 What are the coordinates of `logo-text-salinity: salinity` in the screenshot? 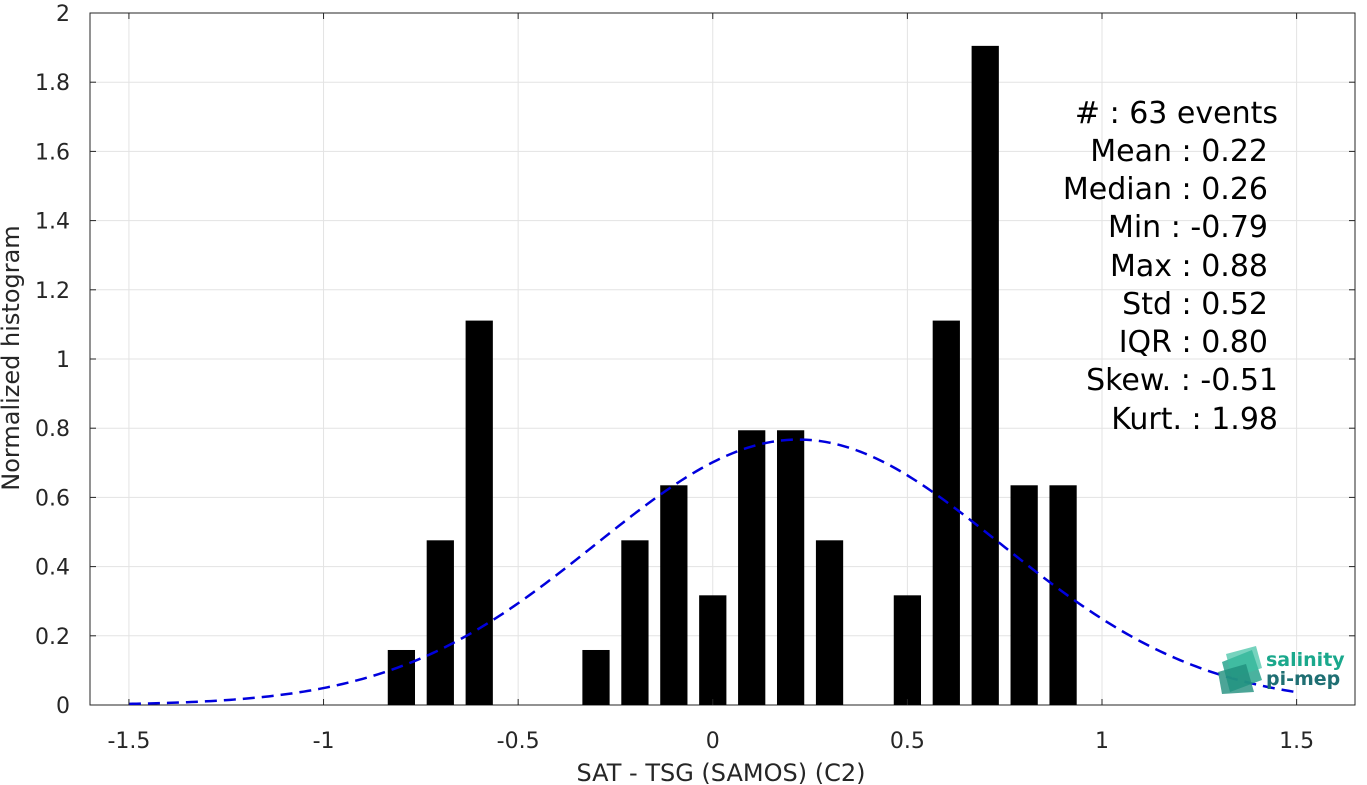 It's located at (1305, 660).